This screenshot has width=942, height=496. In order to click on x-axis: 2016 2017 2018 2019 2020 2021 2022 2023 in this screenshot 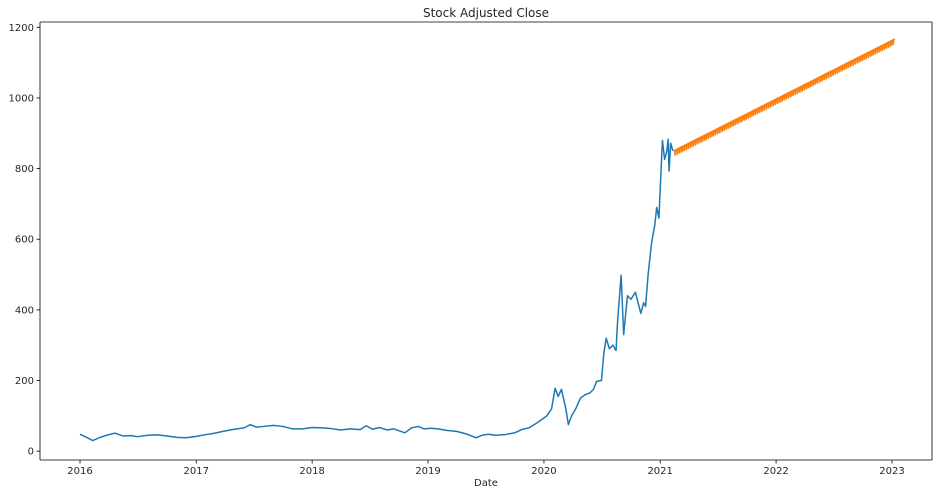, I will do `click(486, 468)`.